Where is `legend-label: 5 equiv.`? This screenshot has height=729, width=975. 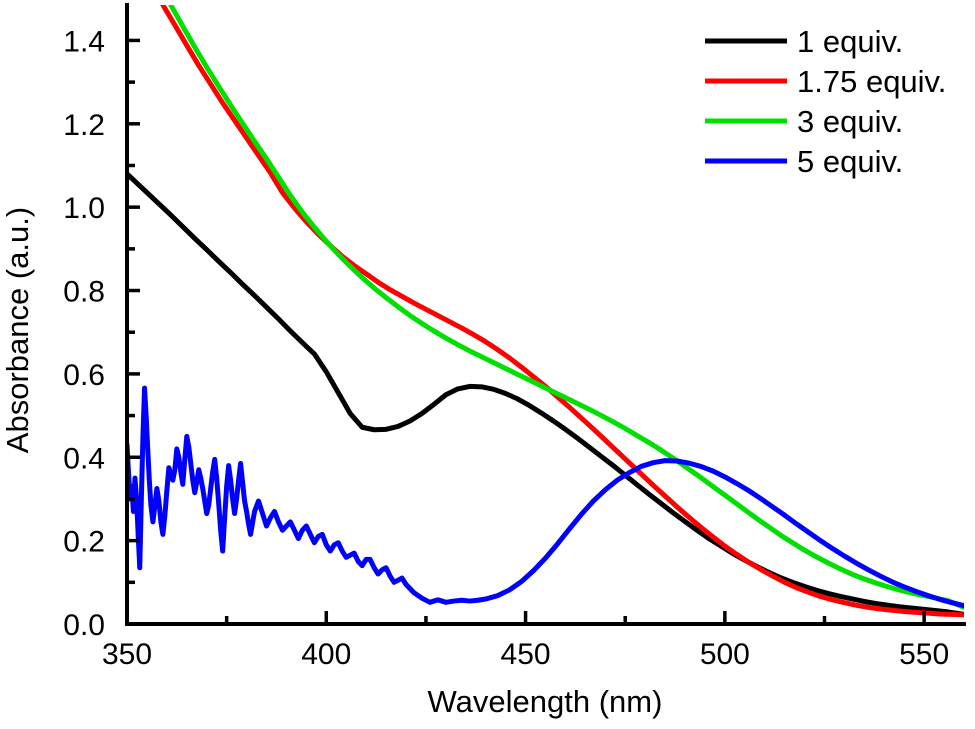 legend-label: 5 equiv. is located at coordinates (850, 161).